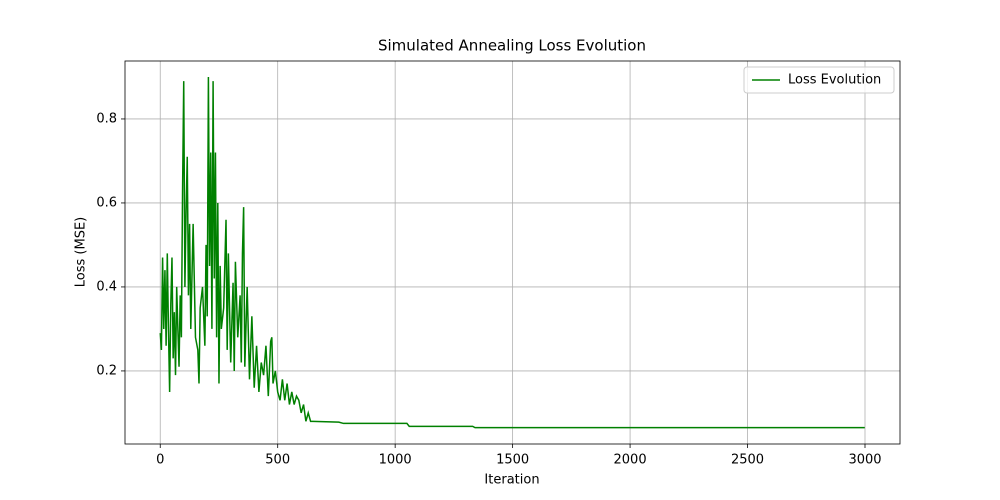 The height and width of the screenshot is (500, 1000). What do you see at coordinates (511, 480) in the screenshot?
I see `x-axis-label: Iteration` at bounding box center [511, 480].